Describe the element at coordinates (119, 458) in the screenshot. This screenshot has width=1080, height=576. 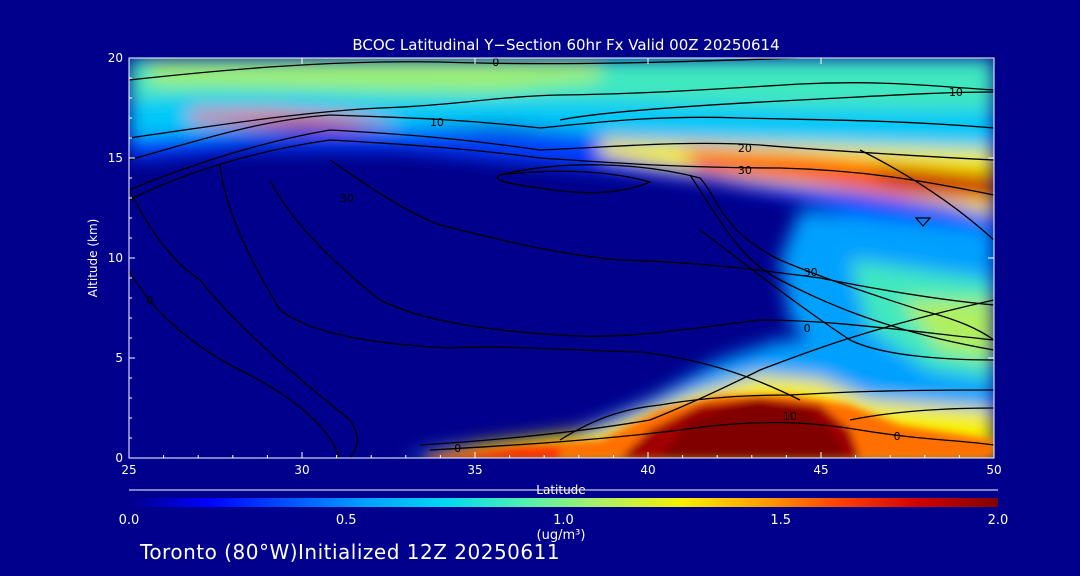
I see `y-tick-label: 0` at that location.